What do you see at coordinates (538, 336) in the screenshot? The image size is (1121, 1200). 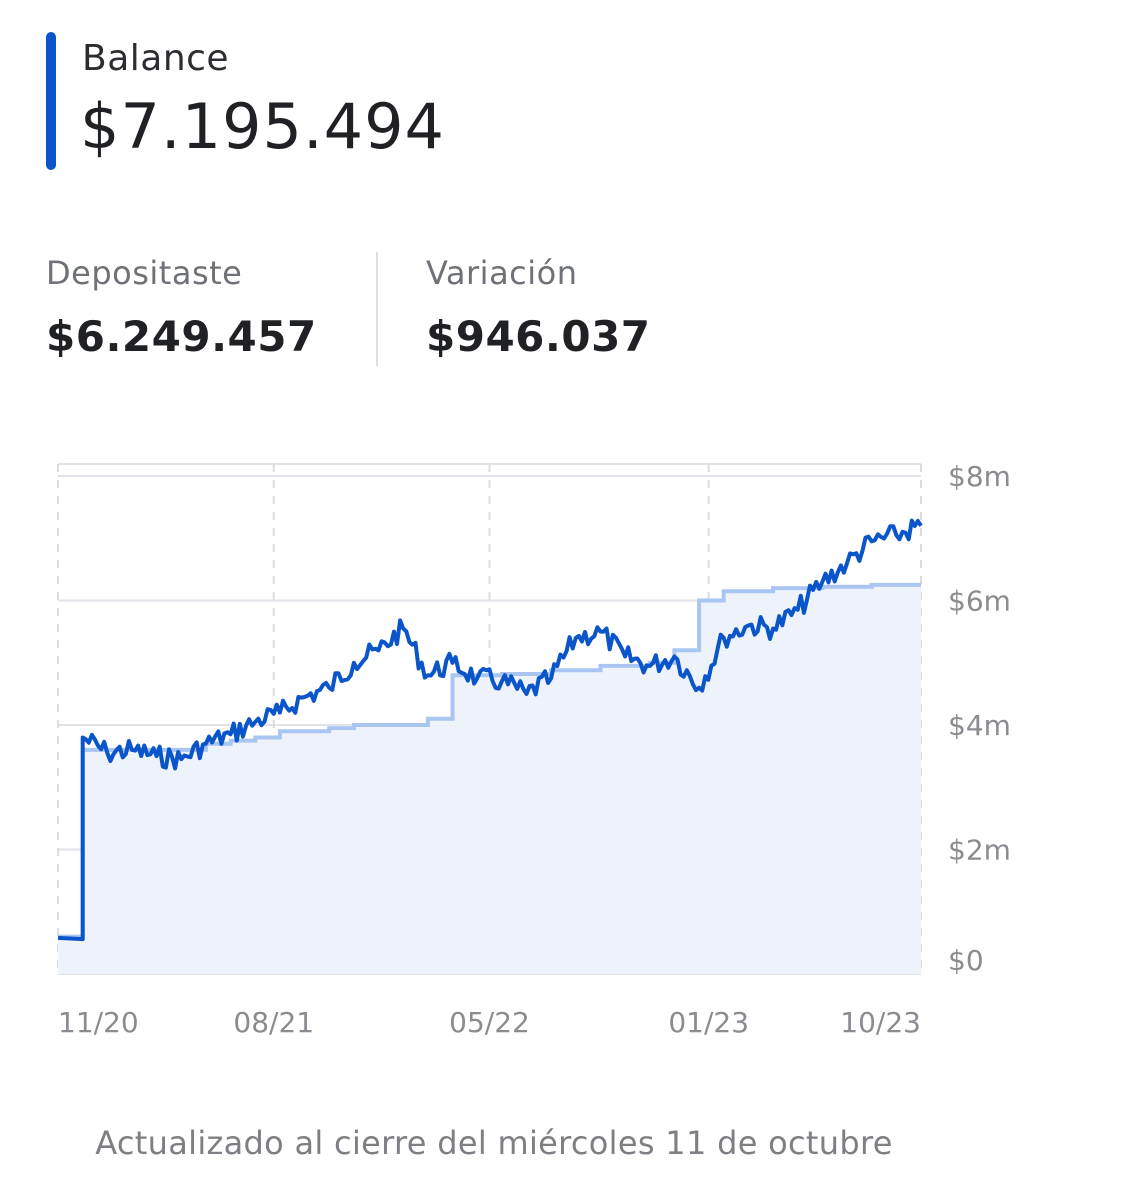 I see `variation-value: $946.037` at bounding box center [538, 336].